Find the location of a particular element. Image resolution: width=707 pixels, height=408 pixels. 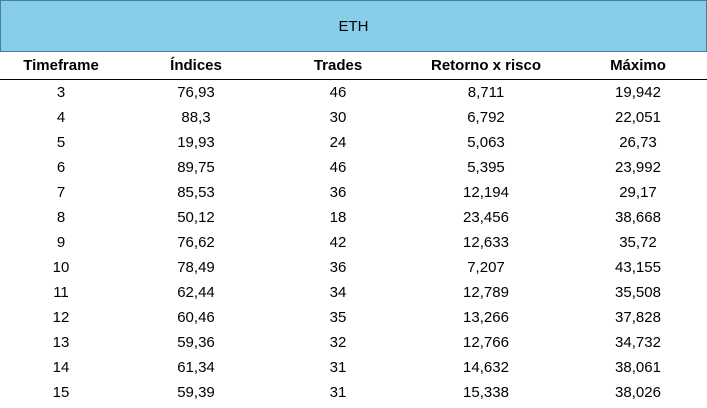

cell-maximo: 38,026 is located at coordinates (638, 392).